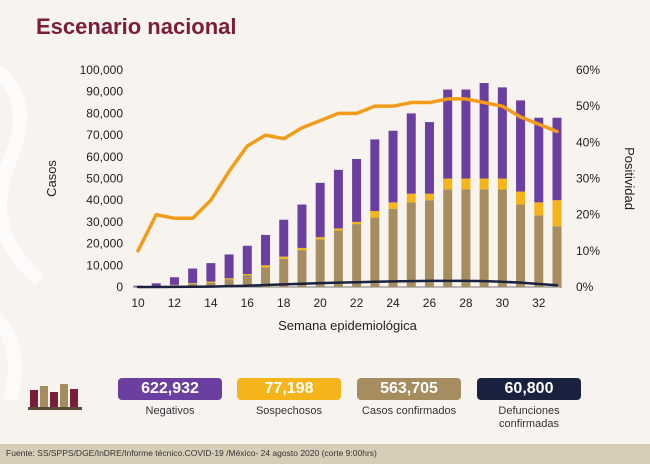  I want to click on y2-tick-label: 40%, so click(588, 142).